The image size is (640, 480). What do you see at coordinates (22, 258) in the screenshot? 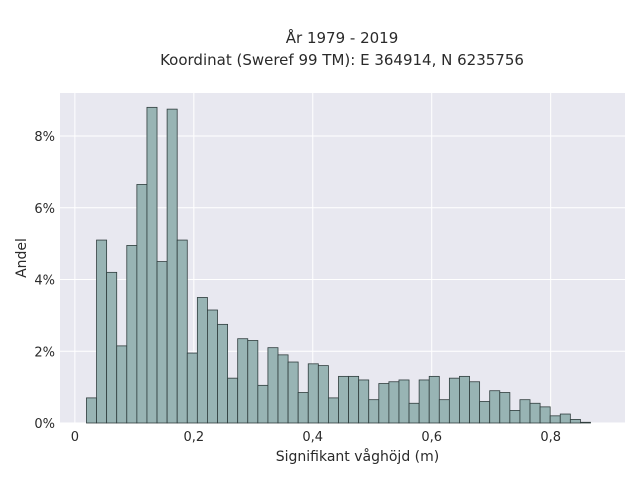
I see `y-axis-label: Andel` at bounding box center [22, 258].